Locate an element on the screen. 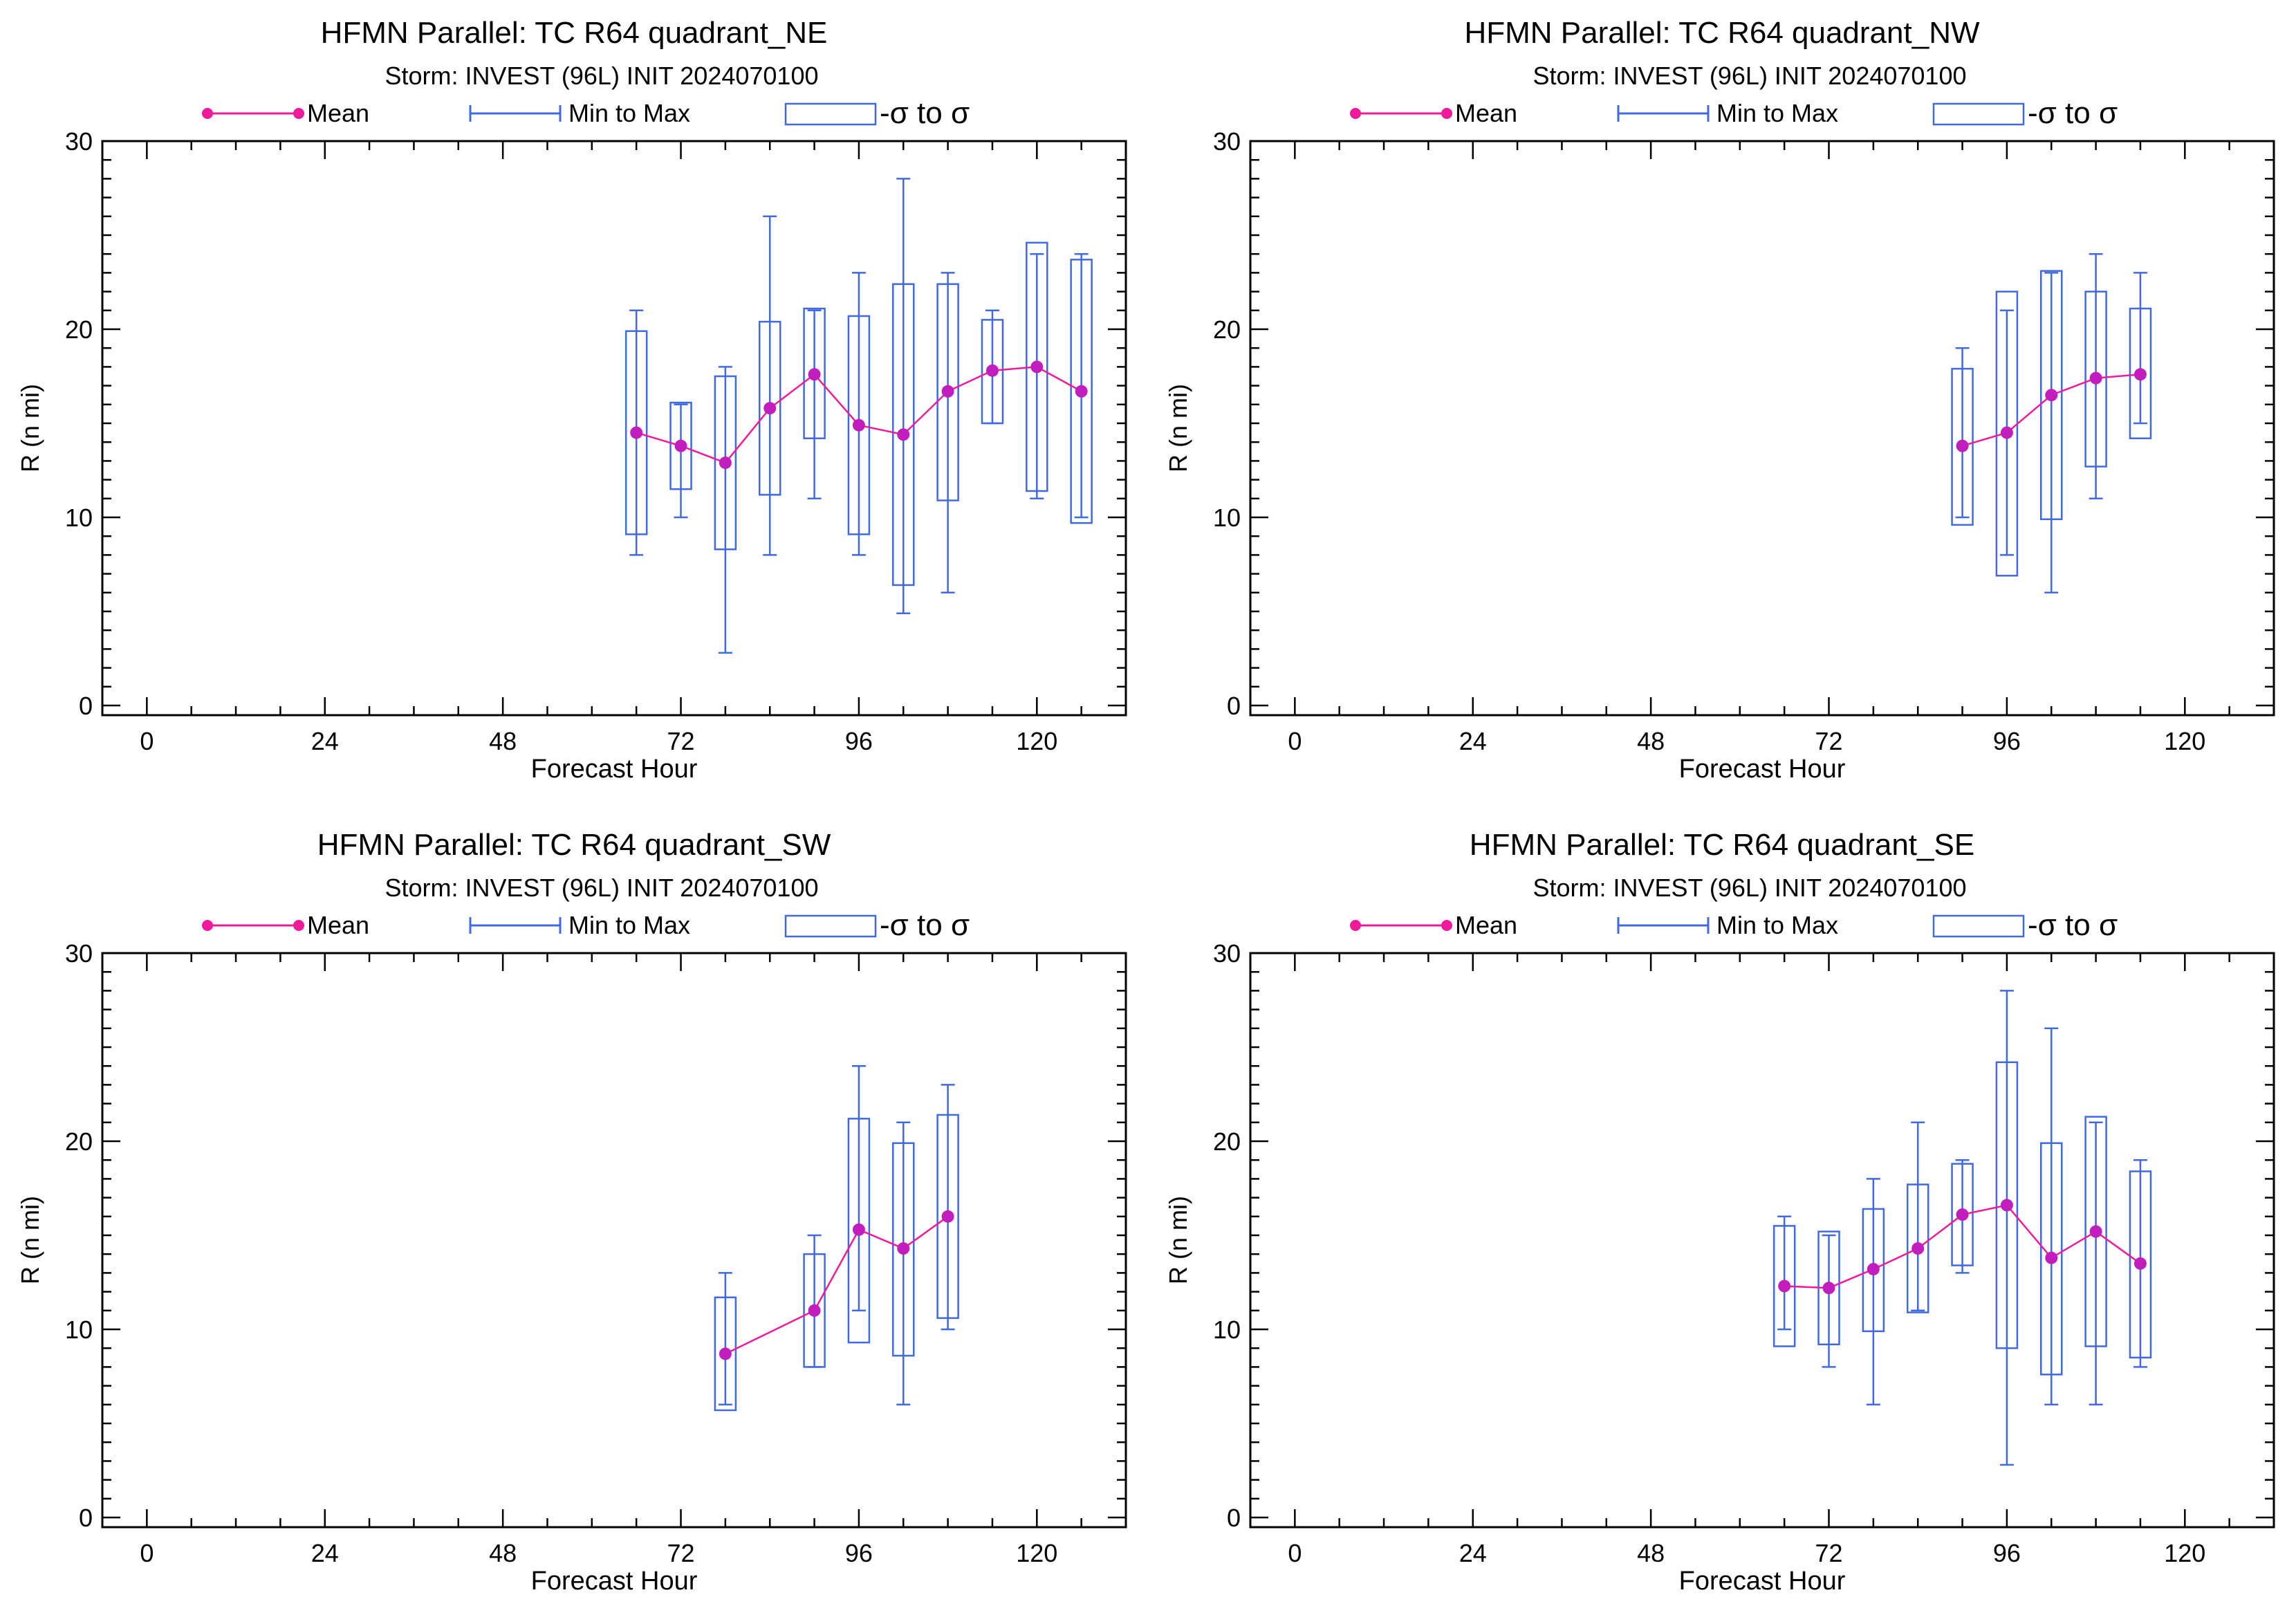 The image size is (2296, 1624). chart-title: HFMN Parallel: TC R64 quadrant_SW is located at coordinates (574, 845).